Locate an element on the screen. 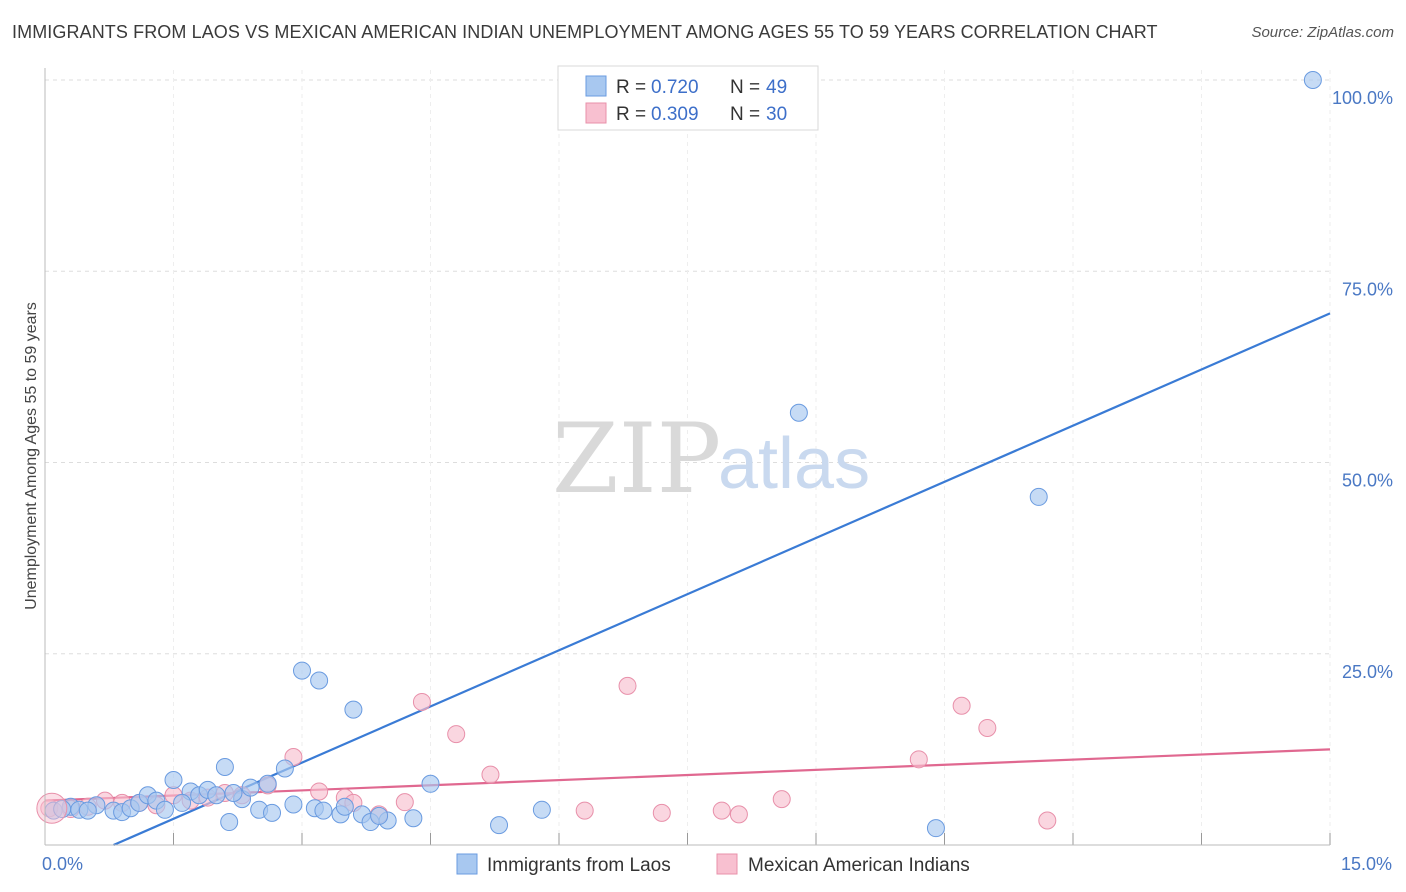 The height and width of the screenshot is (892, 1406). legend-n-label-mexican: N = is located at coordinates (745, 114).